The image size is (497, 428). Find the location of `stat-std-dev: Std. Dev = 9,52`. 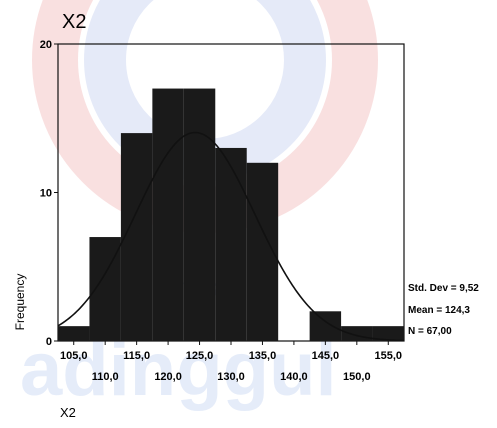

stat-std-dev: Std. Dev = 9,52 is located at coordinates (443, 288).